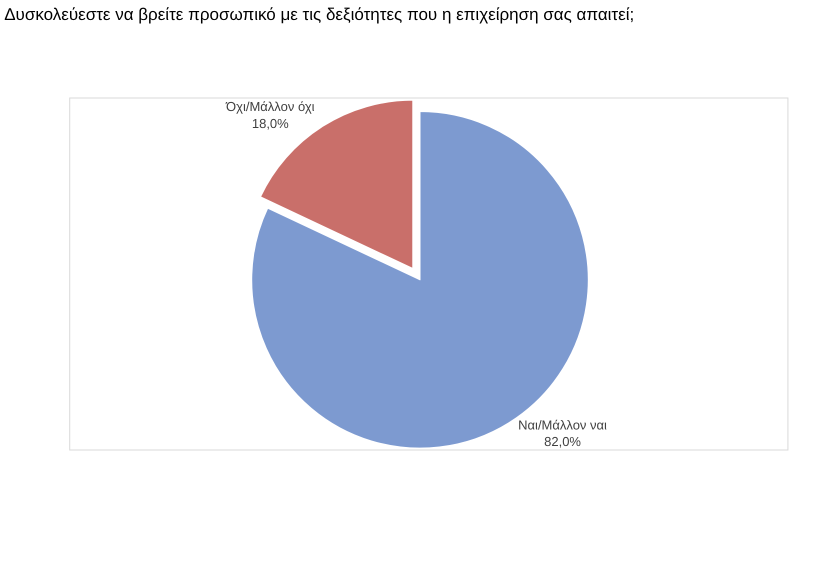 The height and width of the screenshot is (577, 840). What do you see at coordinates (270, 106) in the screenshot?
I see `slice-label: Όχι/Μάλλον όχι` at bounding box center [270, 106].